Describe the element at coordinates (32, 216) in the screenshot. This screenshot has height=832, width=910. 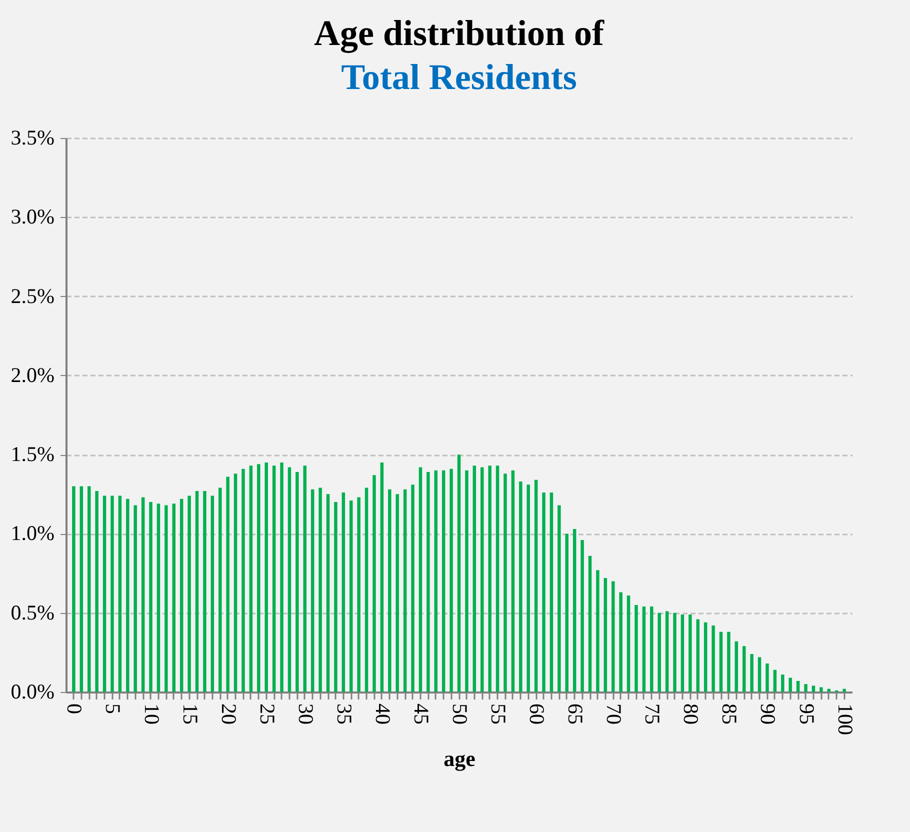
I see `y-tick-label: 3.0%` at that location.